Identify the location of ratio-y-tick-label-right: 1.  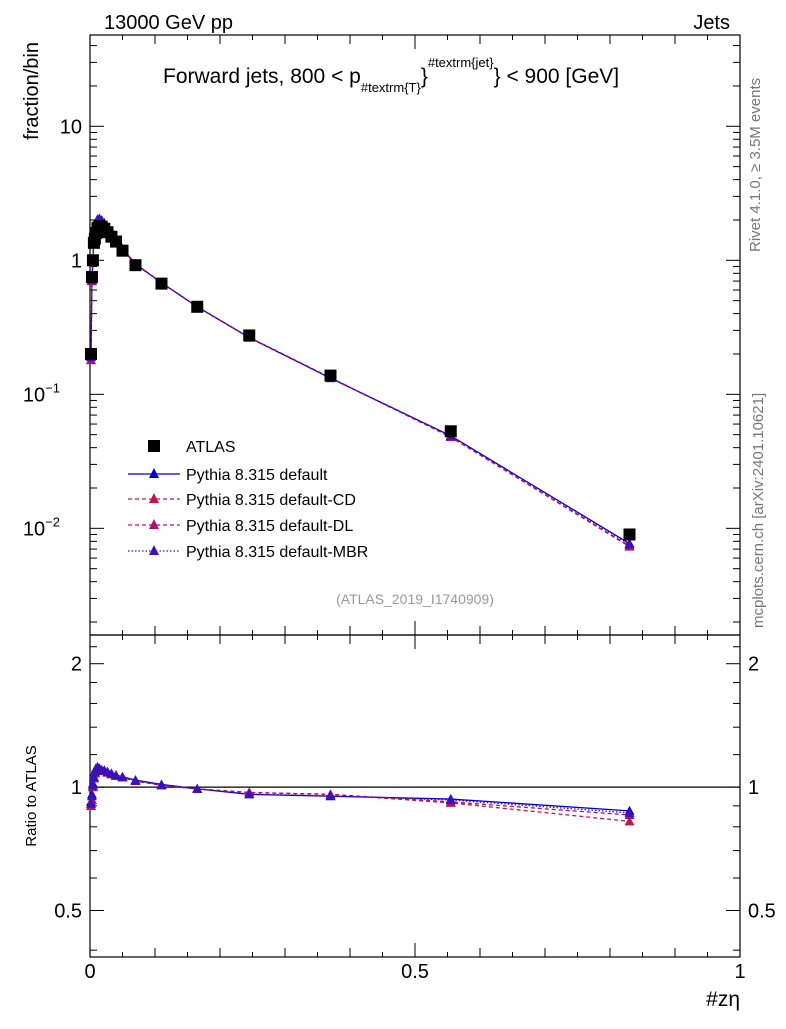
(753, 788).